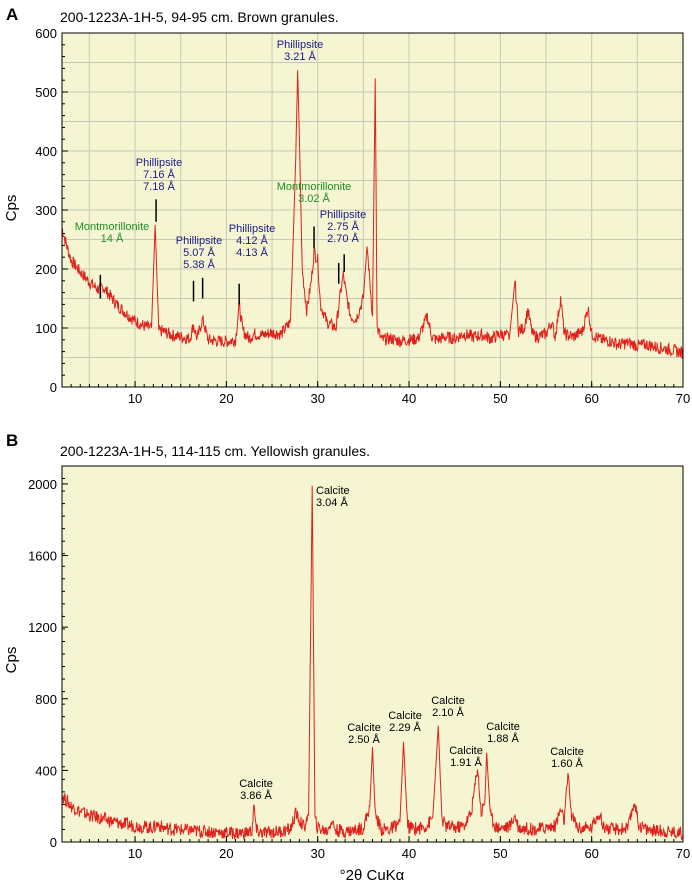 This screenshot has width=692, height=887. What do you see at coordinates (53, 842) in the screenshot?
I see `panel-b-y-tick-label: 0` at bounding box center [53, 842].